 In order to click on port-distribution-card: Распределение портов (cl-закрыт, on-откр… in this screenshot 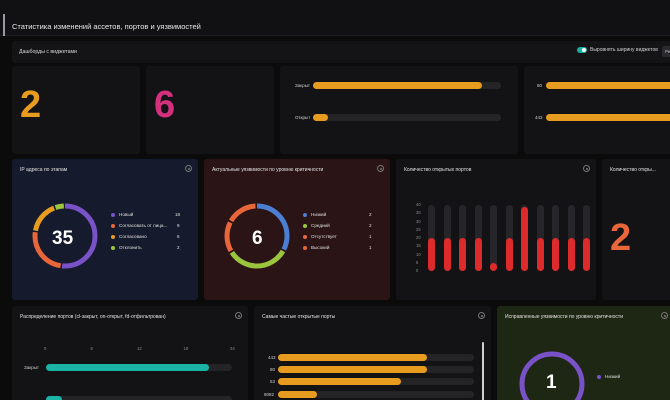, I will do `click(130, 353)`.